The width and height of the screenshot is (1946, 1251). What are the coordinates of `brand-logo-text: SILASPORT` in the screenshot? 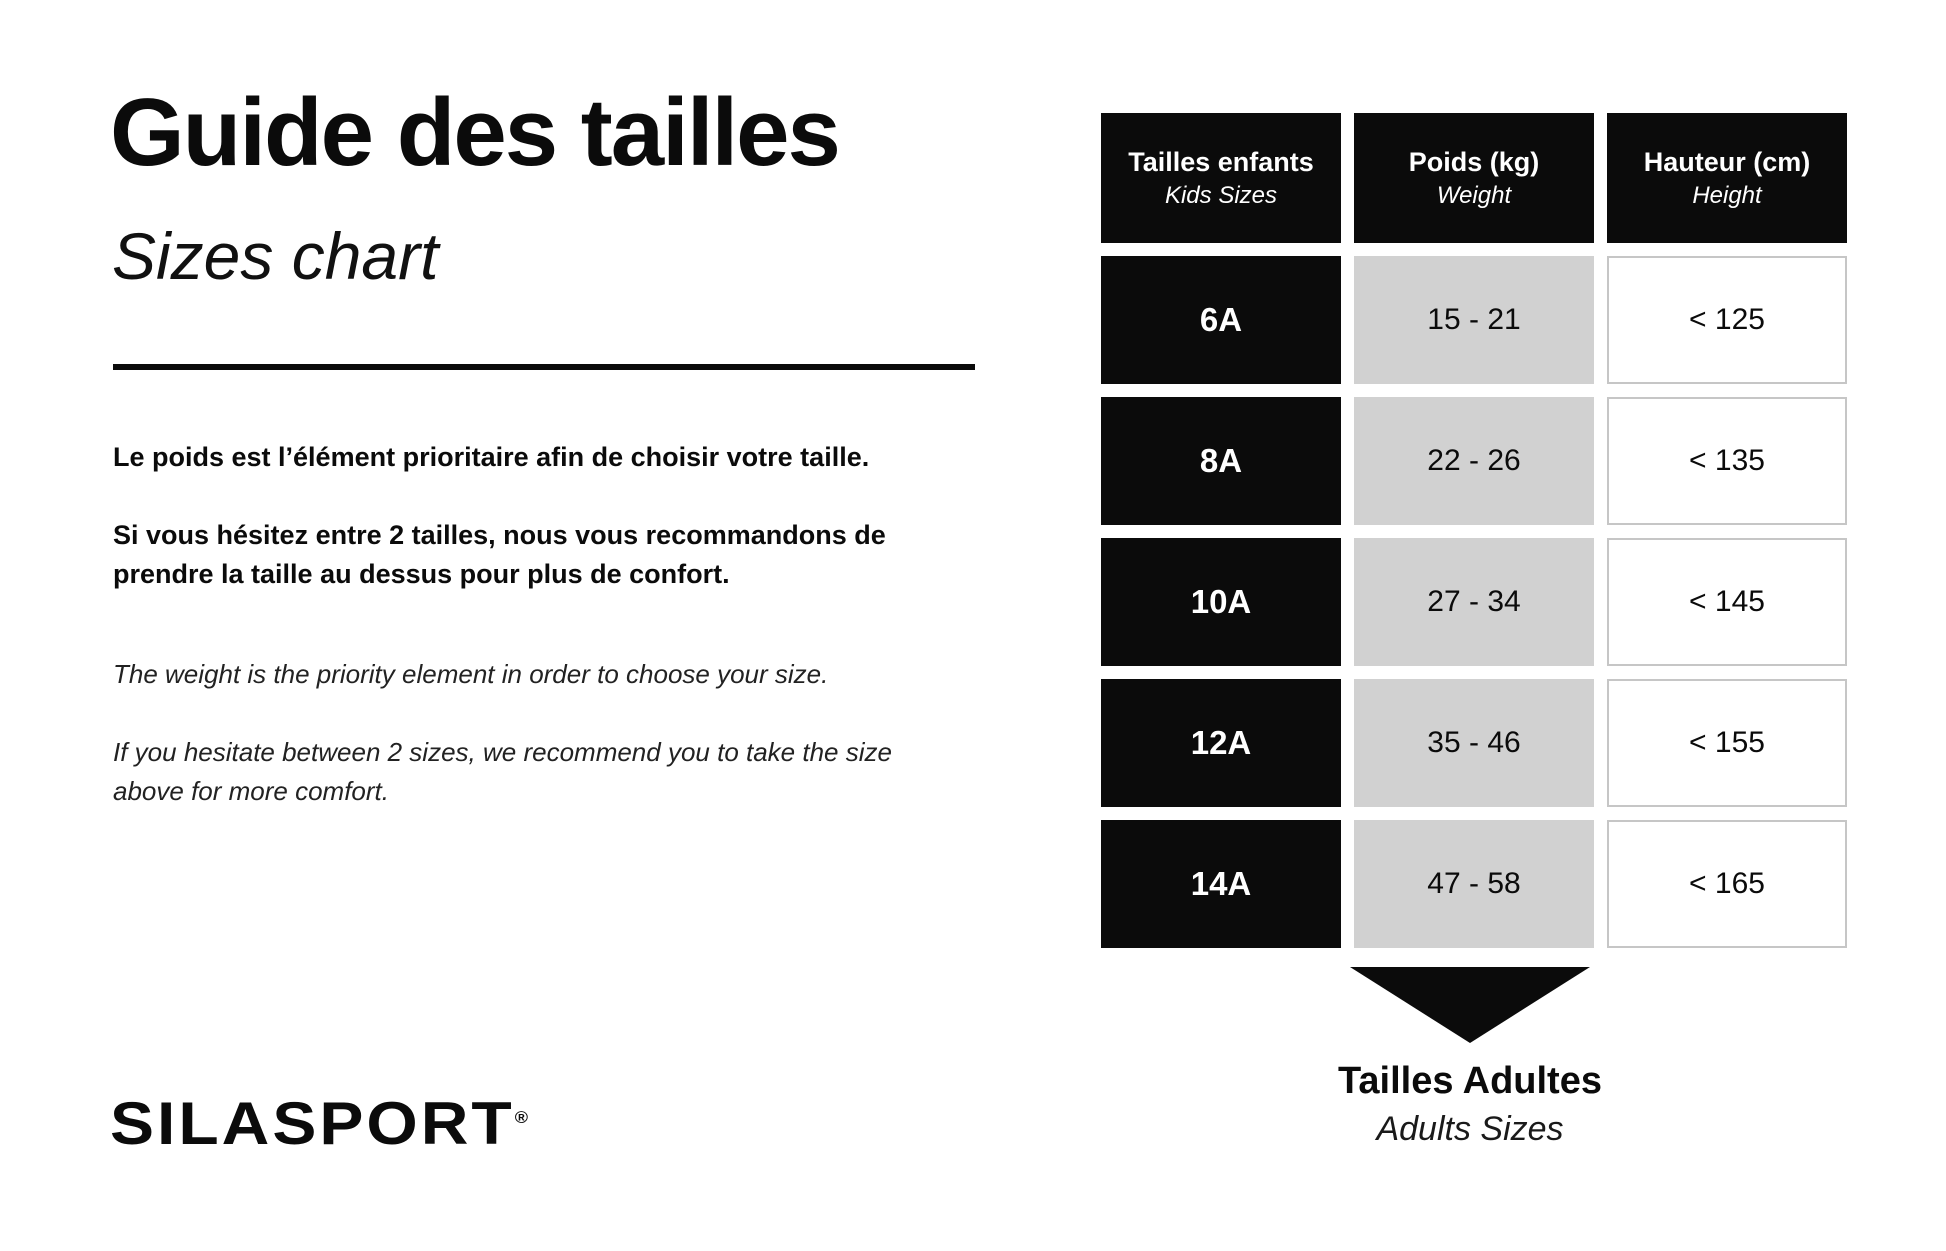 It's located at (312, 1122).